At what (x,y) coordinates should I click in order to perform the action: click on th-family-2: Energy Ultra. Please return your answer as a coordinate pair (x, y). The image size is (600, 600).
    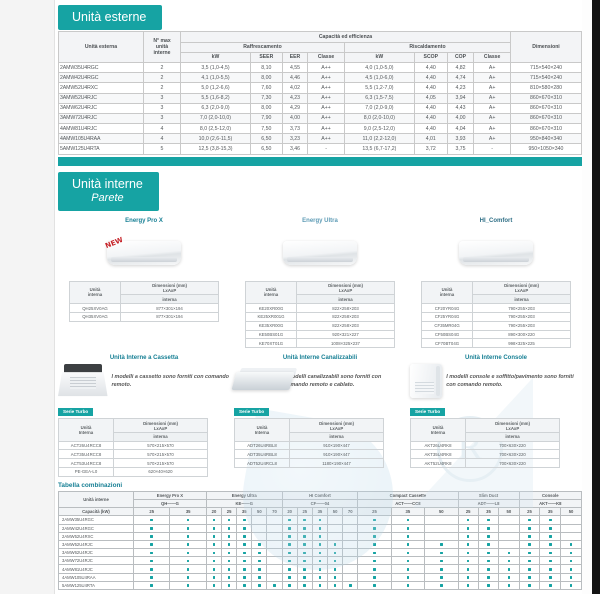
    Looking at the image, I should click on (244, 495).